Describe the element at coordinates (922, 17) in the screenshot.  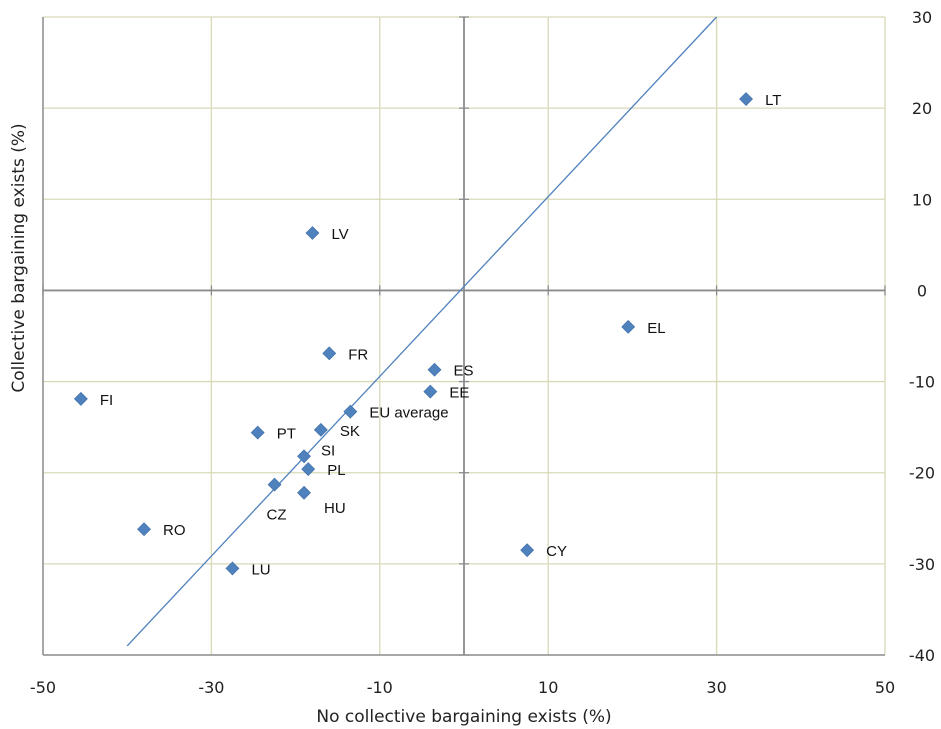
I see `y-tick-label: 30` at that location.